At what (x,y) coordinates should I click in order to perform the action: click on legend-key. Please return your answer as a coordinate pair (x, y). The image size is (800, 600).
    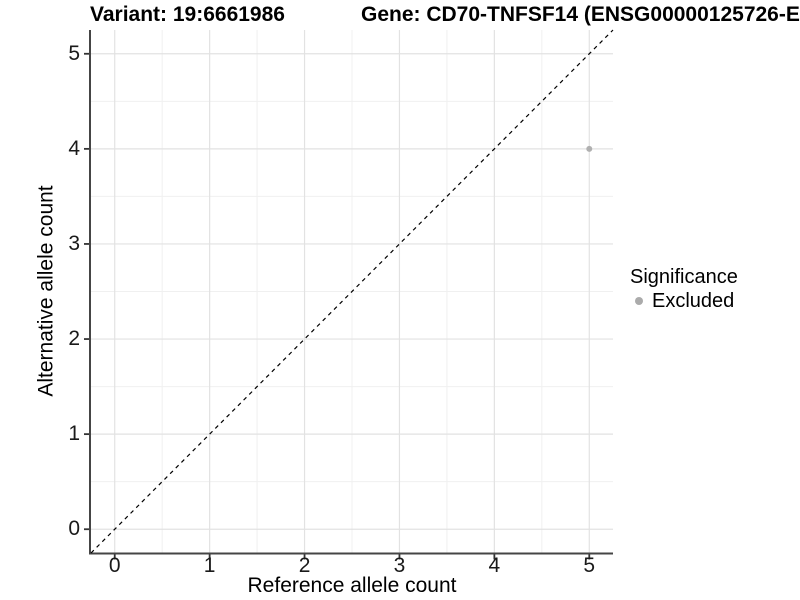
    Looking at the image, I should click on (639, 301).